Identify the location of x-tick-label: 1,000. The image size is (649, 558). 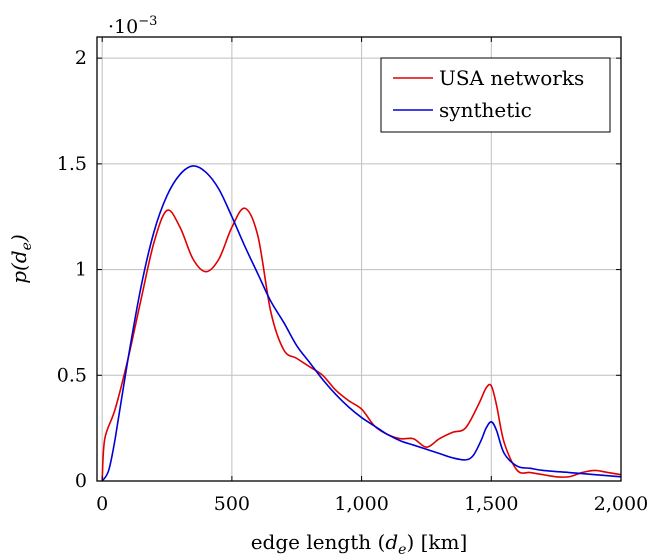
(361, 504).